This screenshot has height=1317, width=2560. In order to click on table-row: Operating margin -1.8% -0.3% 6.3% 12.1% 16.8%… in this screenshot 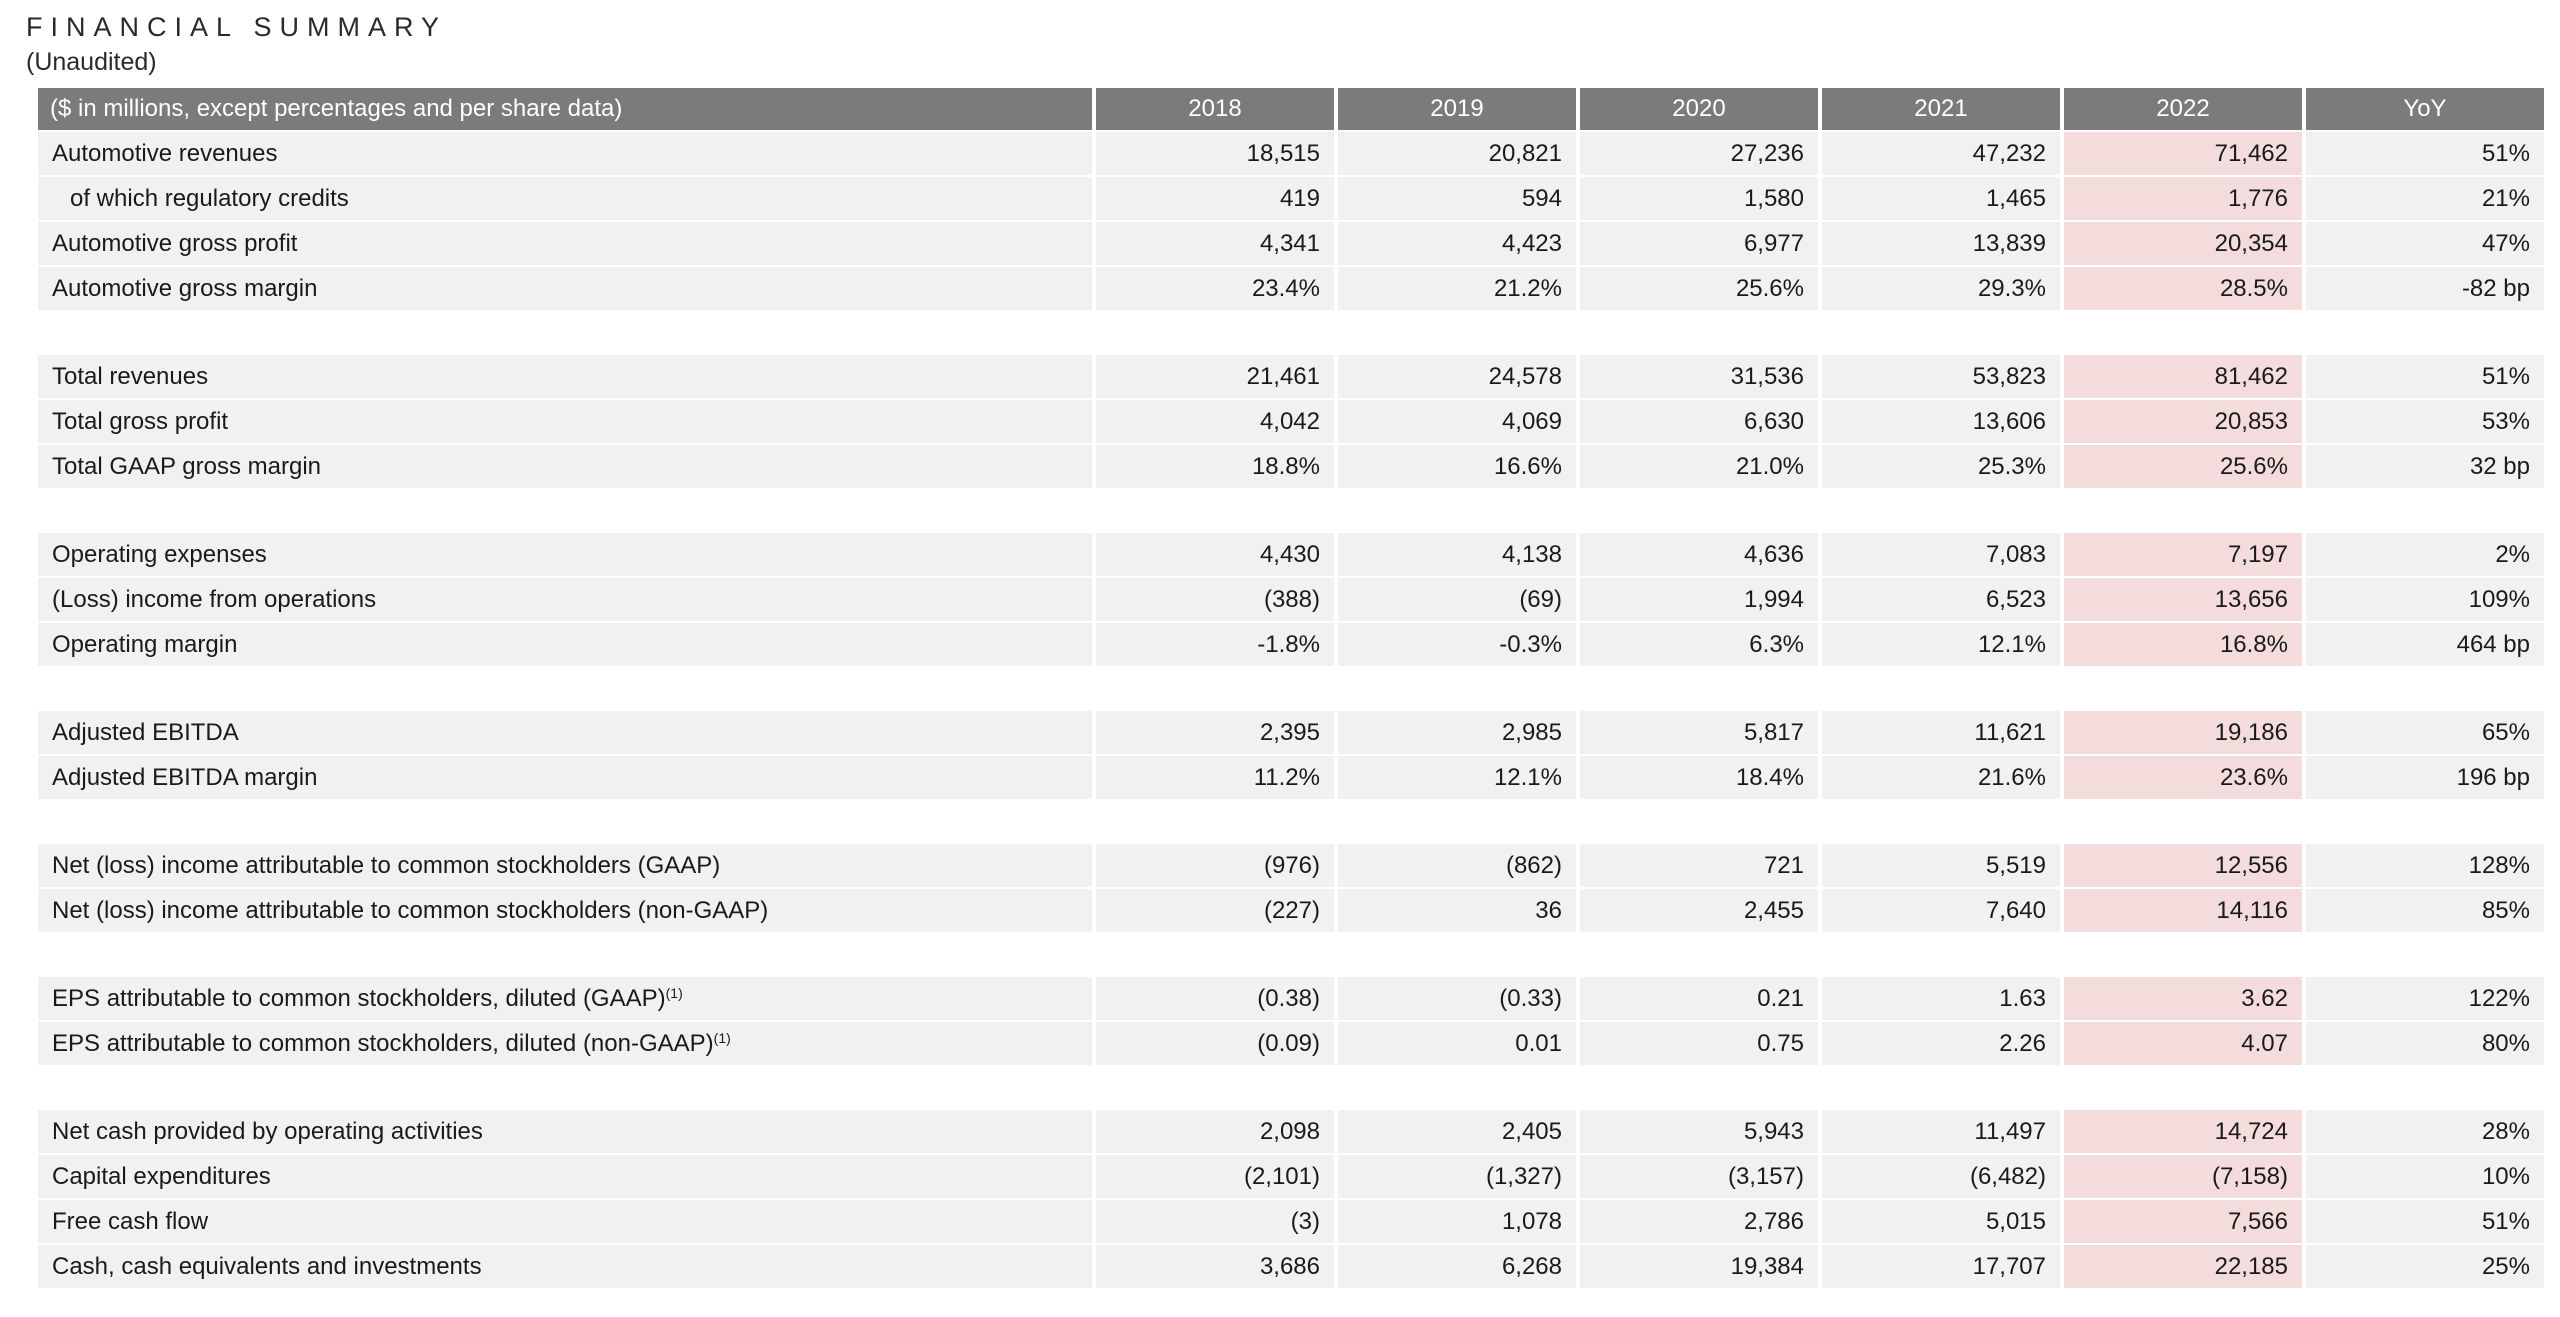, I will do `click(1291, 644)`.